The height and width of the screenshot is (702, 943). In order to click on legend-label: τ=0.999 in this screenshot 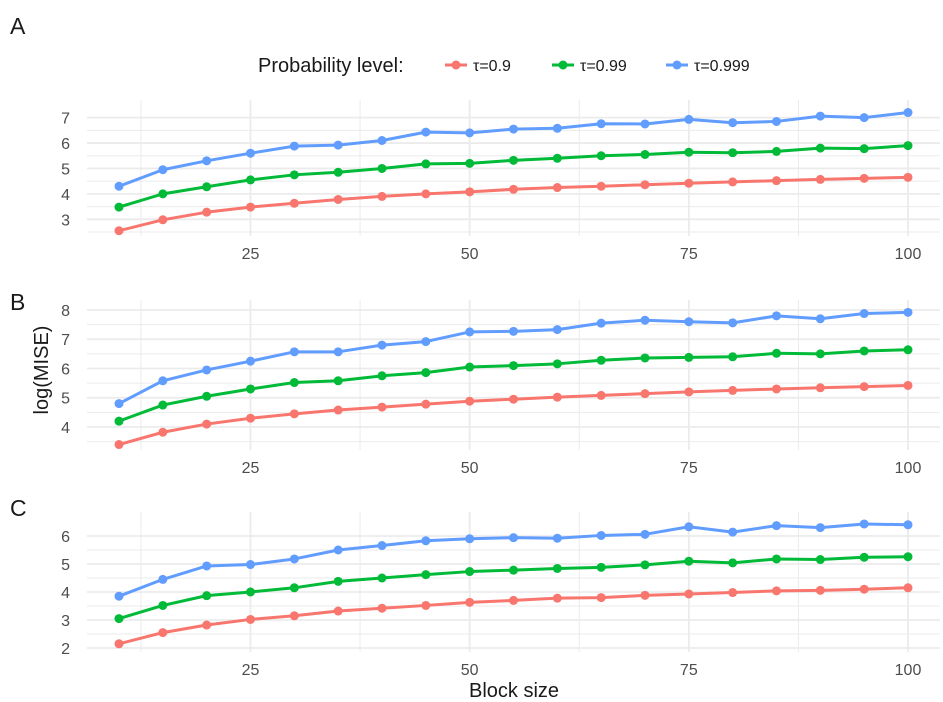, I will do `click(722, 66)`.